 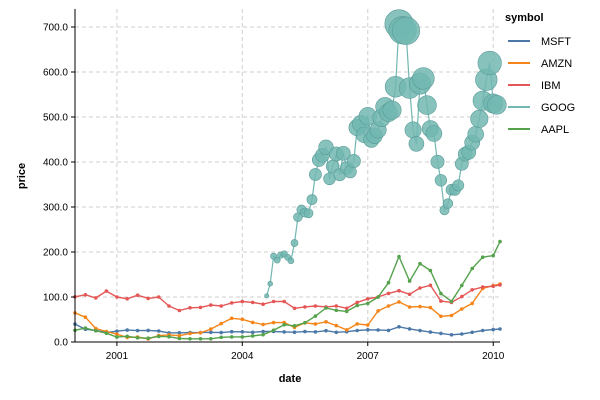 I want to click on legend-label-ibm: IBM, so click(x=551, y=86).